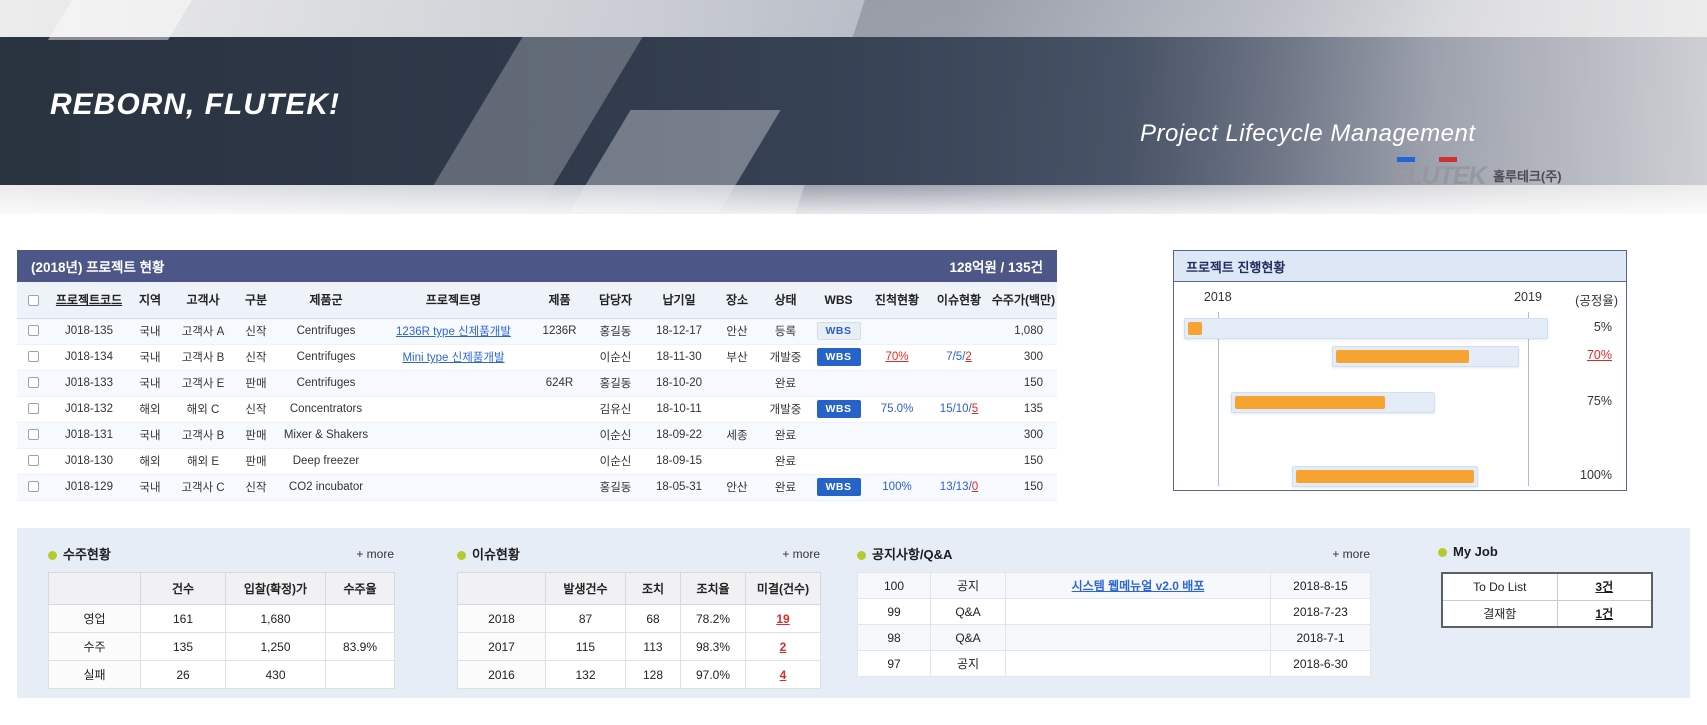 The height and width of the screenshot is (725, 1707). I want to click on page-subtitle: Project Lifecycle Management, so click(1308, 133).